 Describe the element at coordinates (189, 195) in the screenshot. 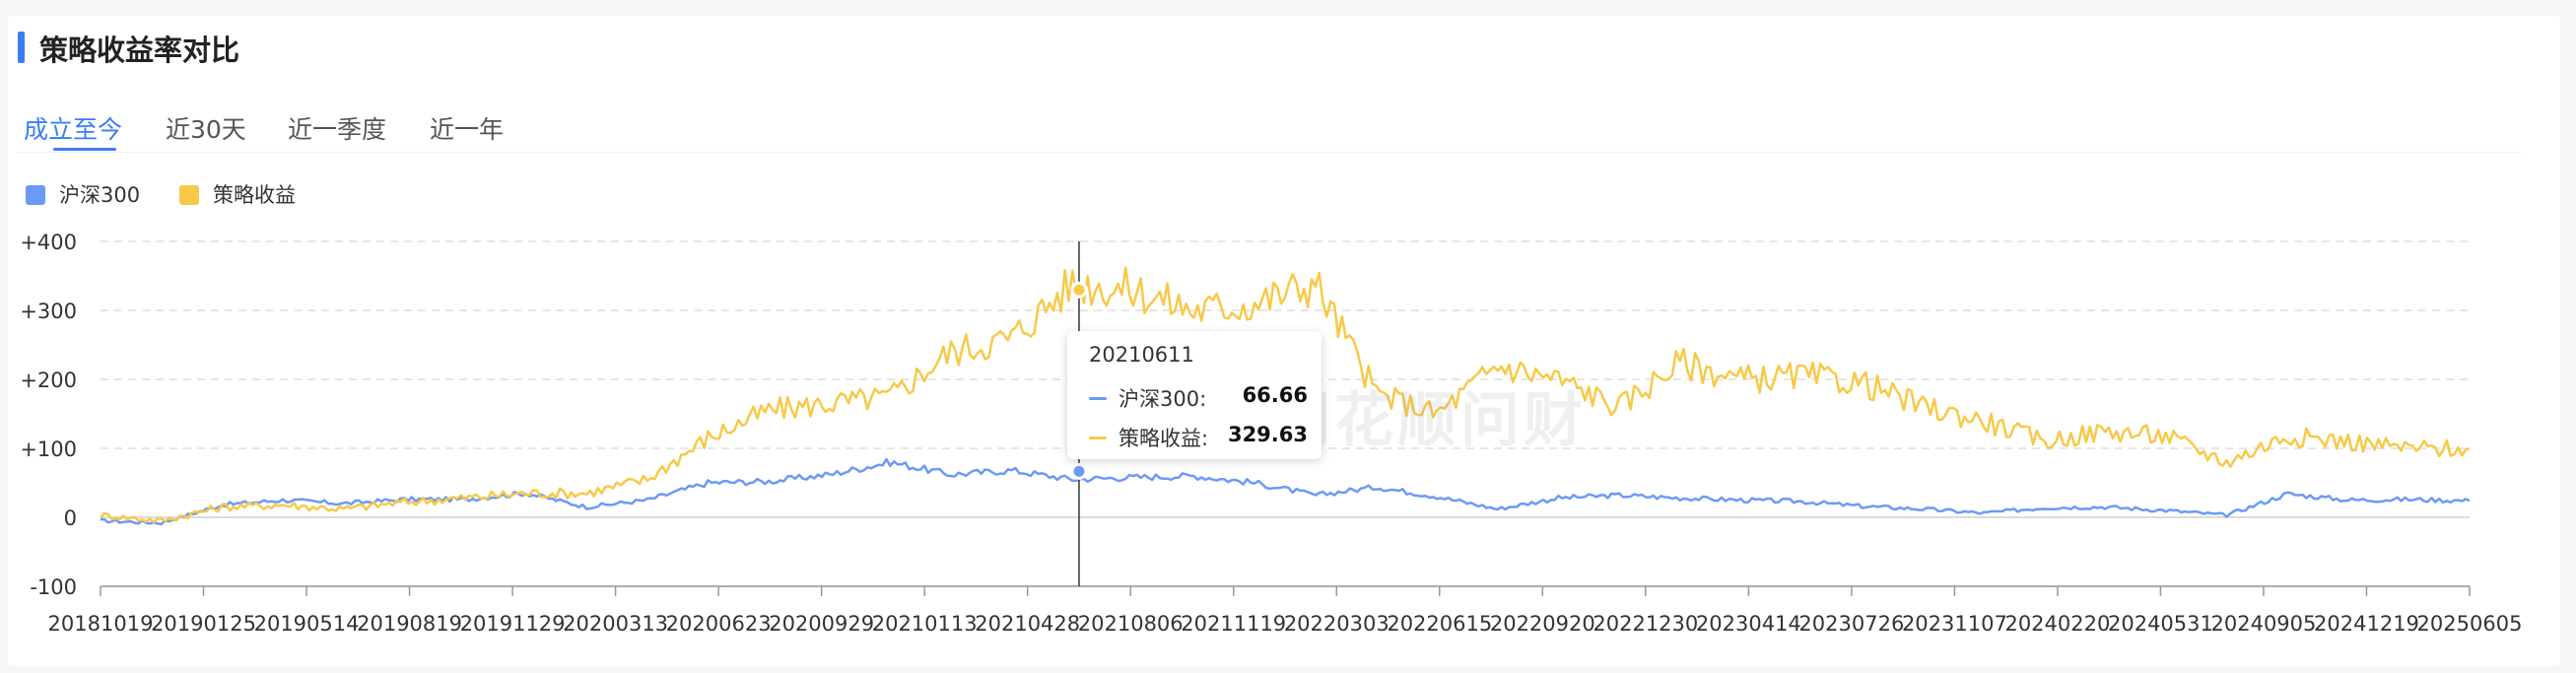

I see `legend-swatch-strategy` at that location.